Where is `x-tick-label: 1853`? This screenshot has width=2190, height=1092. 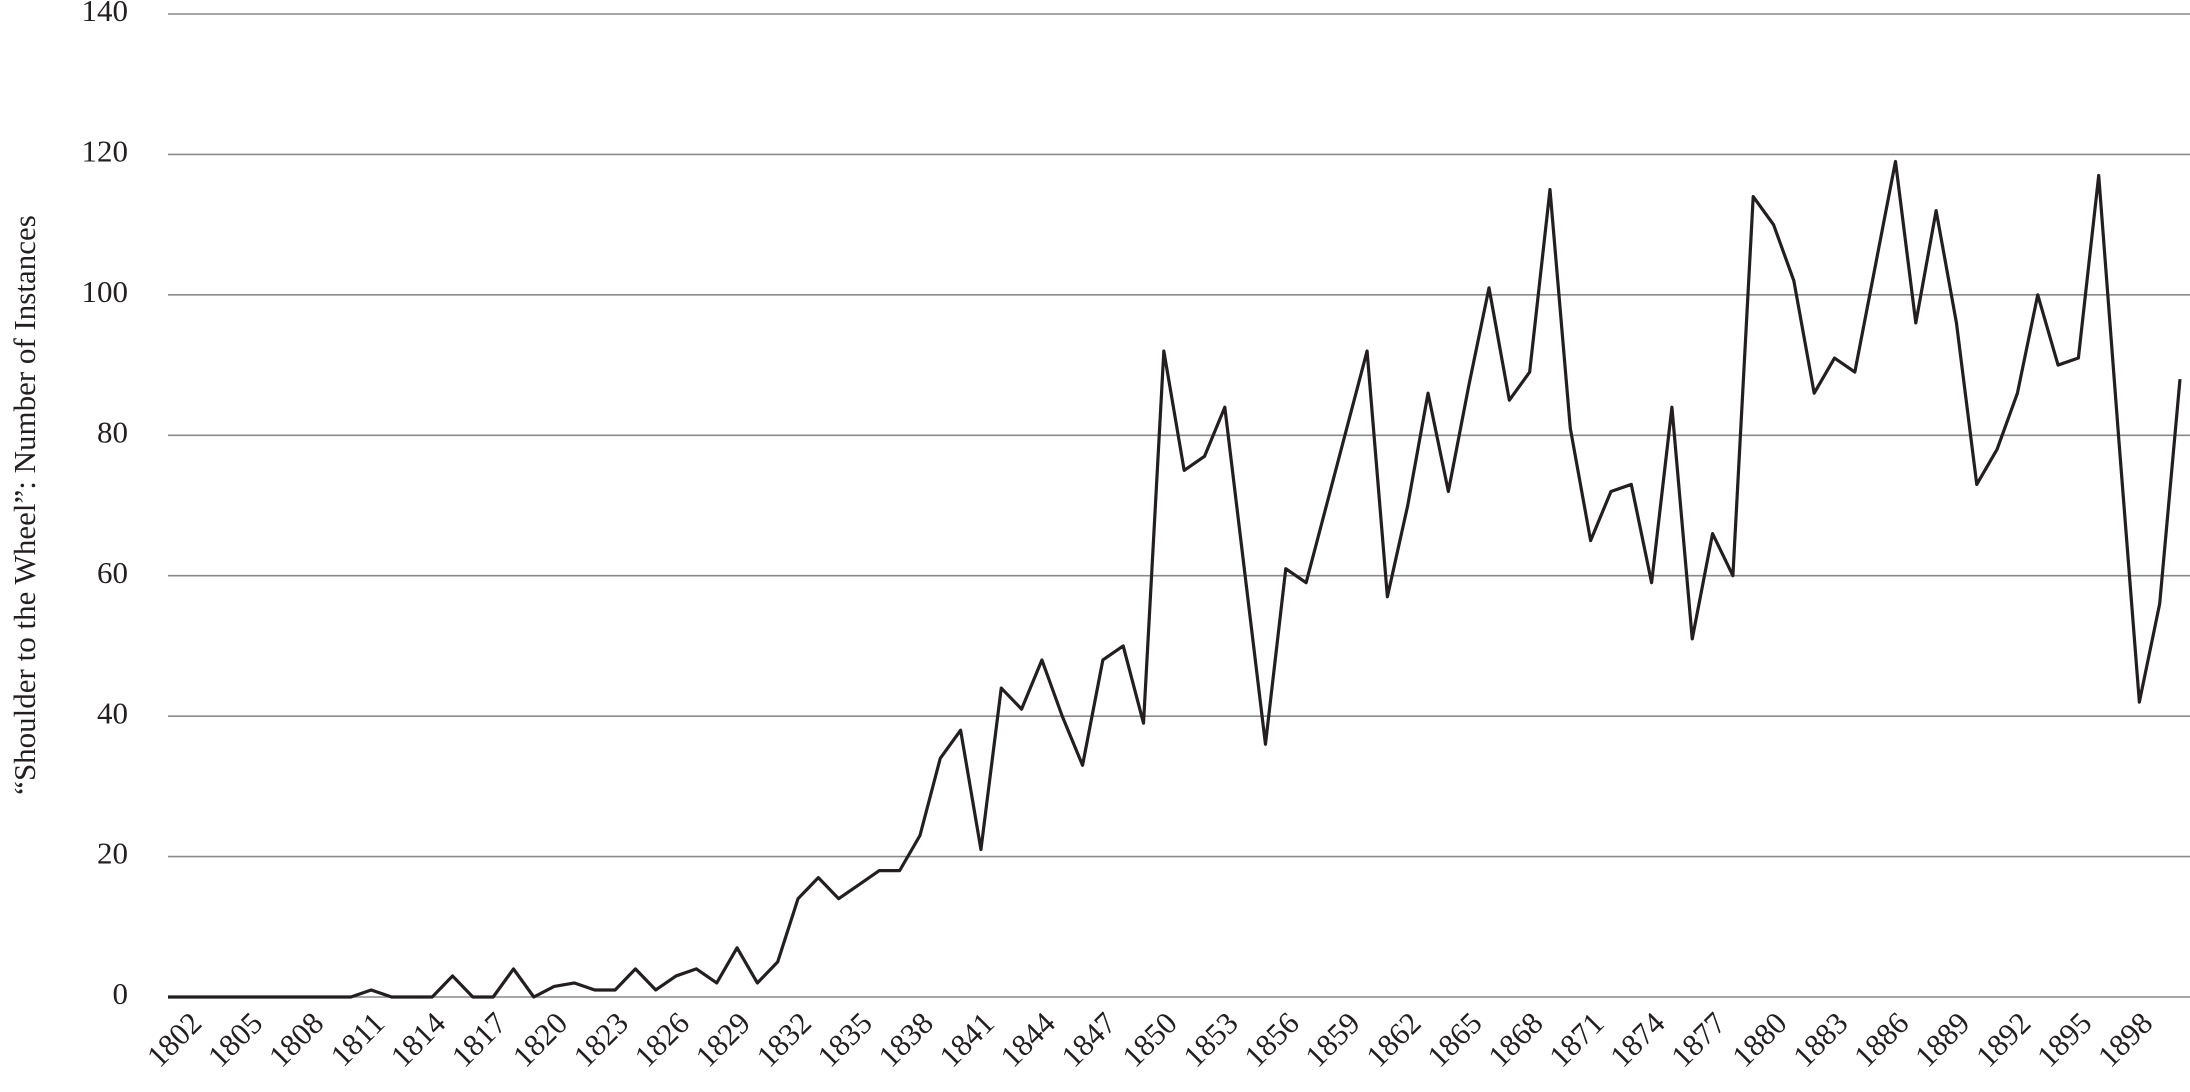 x-tick-label: 1853 is located at coordinates (1210, 1039).